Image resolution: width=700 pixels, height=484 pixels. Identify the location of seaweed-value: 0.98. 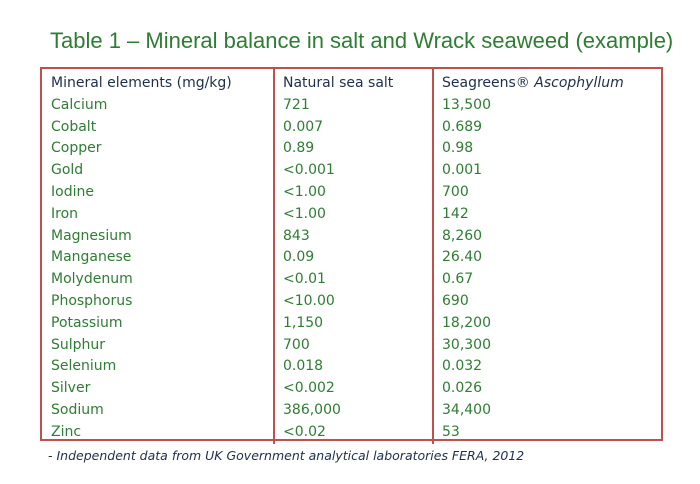
(458, 148).